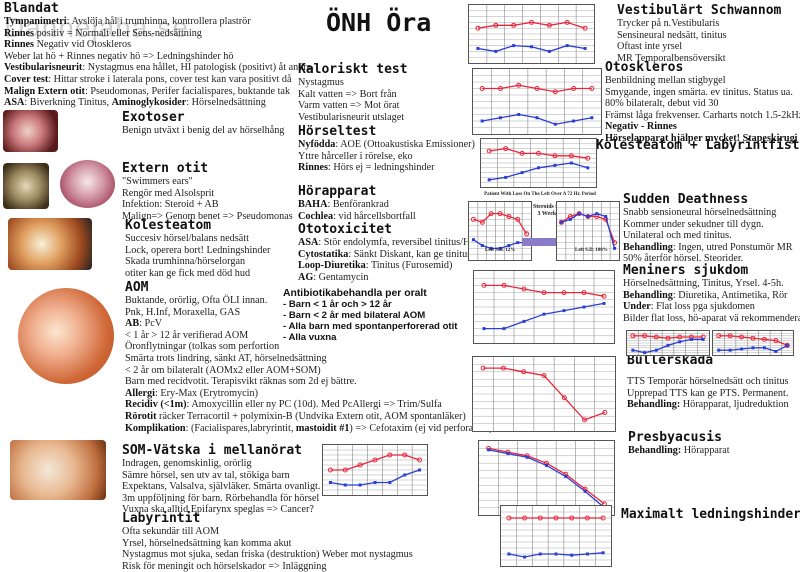  Describe the element at coordinates (708, 381) in the screenshot. I see `text: TTS Temporär hörselnedsätt och tinitus` at that location.